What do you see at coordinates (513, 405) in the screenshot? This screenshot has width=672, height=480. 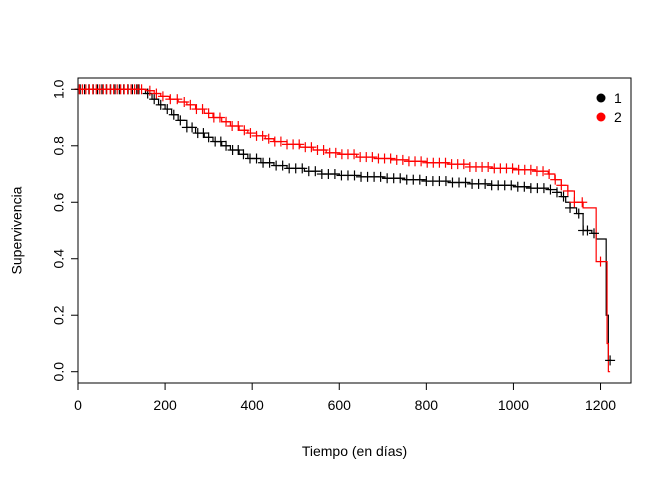 I see `x-tick-label: 1000` at bounding box center [513, 405].